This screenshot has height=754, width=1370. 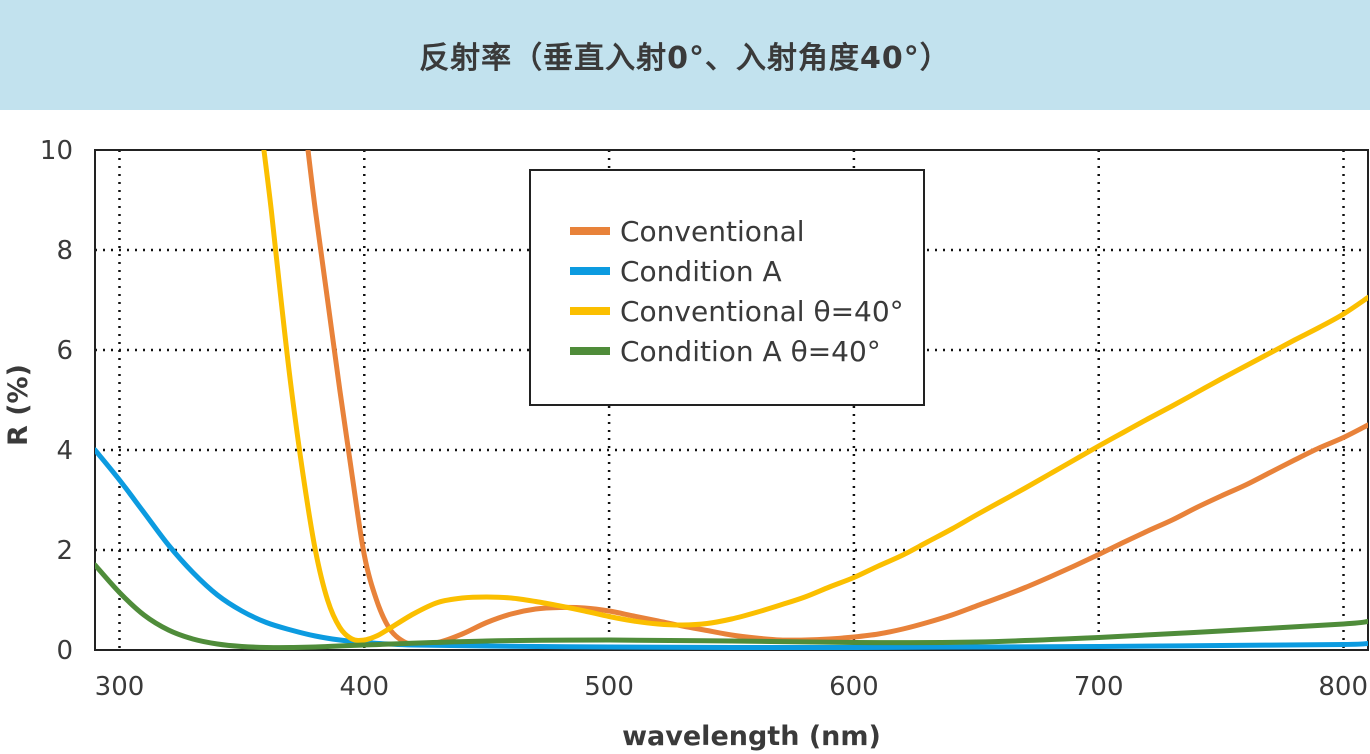 I want to click on legend-label: Condition A θ=40°, so click(x=750, y=351).